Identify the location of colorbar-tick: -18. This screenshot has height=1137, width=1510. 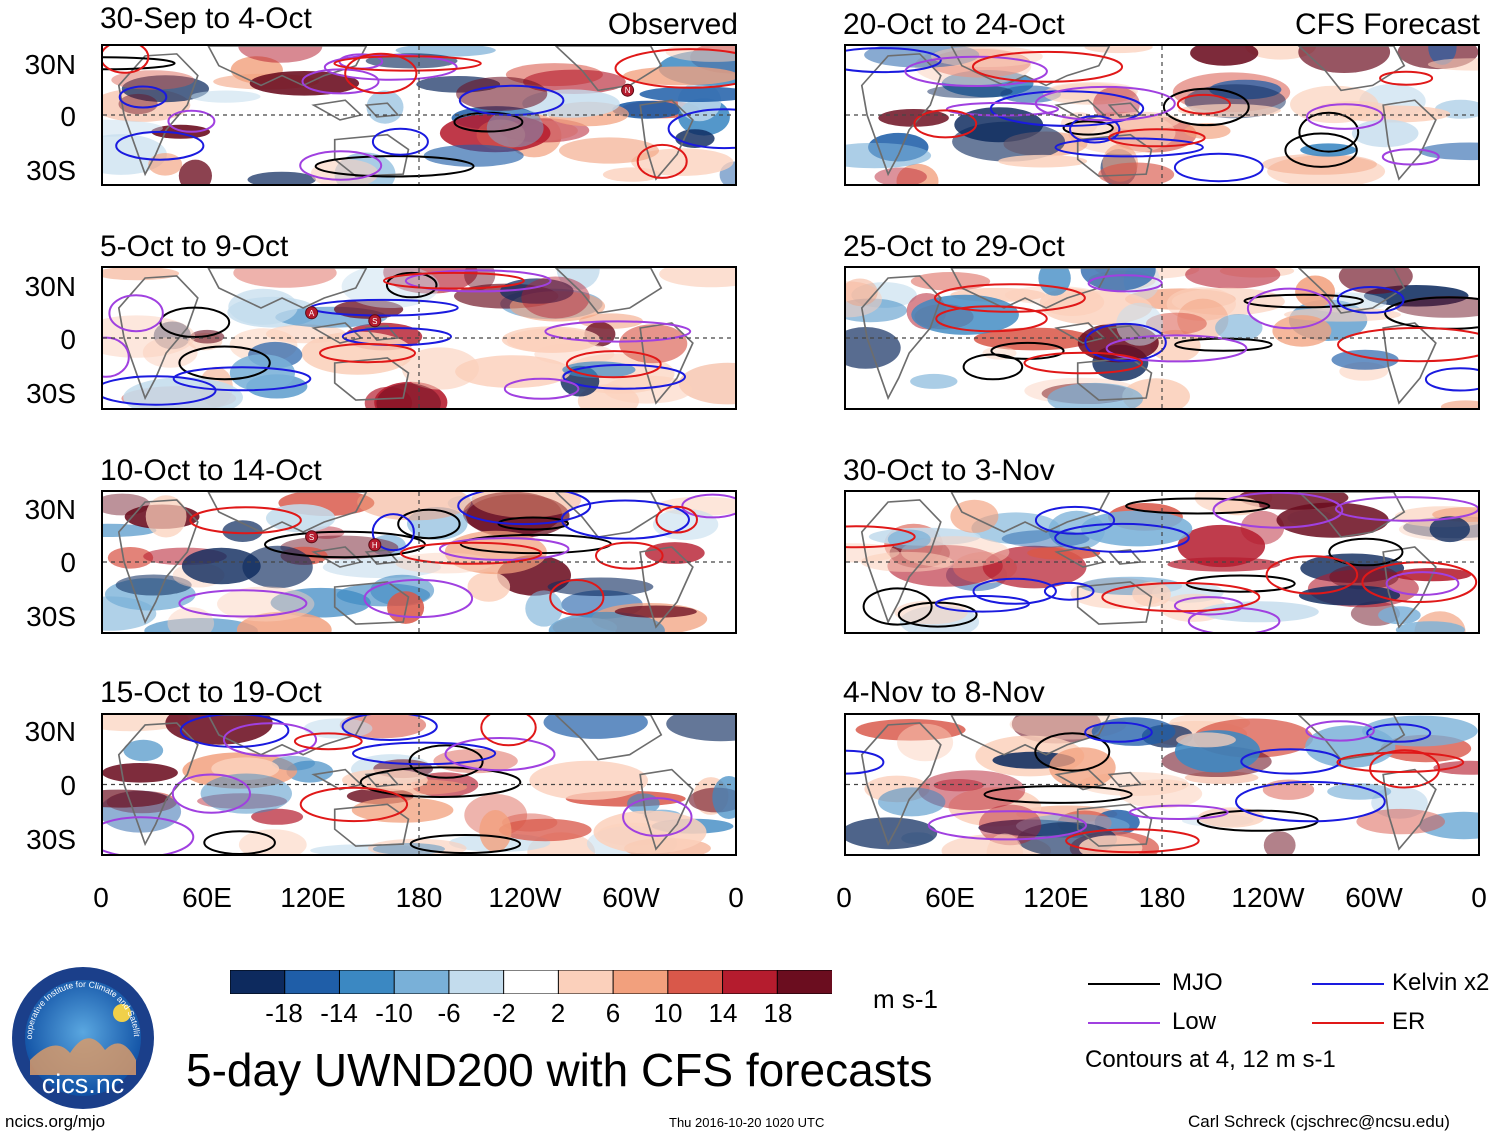
(284, 1013).